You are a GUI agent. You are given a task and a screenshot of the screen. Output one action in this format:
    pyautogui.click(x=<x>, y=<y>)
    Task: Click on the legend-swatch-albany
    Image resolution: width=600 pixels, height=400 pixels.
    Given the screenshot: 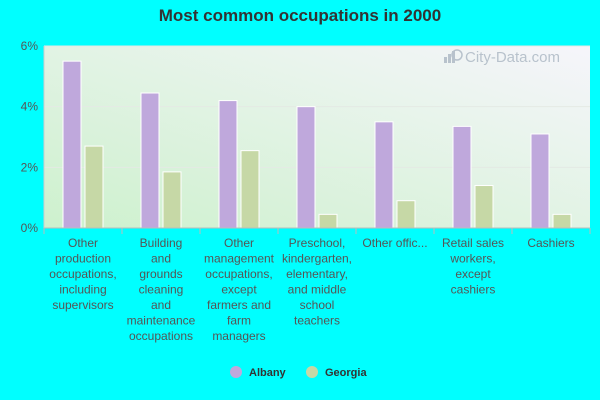 What is the action you would take?
    pyautogui.click(x=236, y=372)
    